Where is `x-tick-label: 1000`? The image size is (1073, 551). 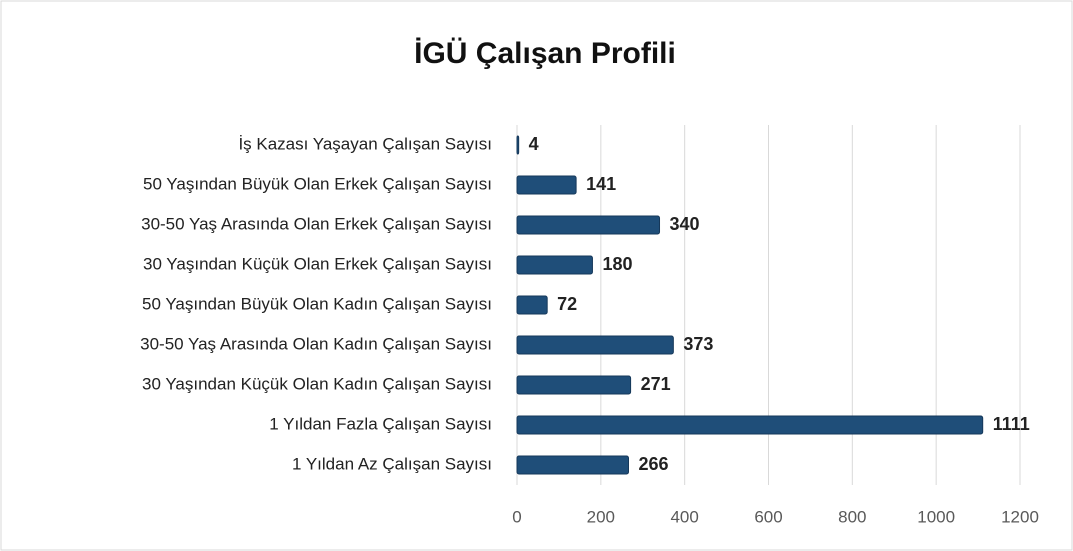 x-tick-label: 1000 is located at coordinates (936, 516).